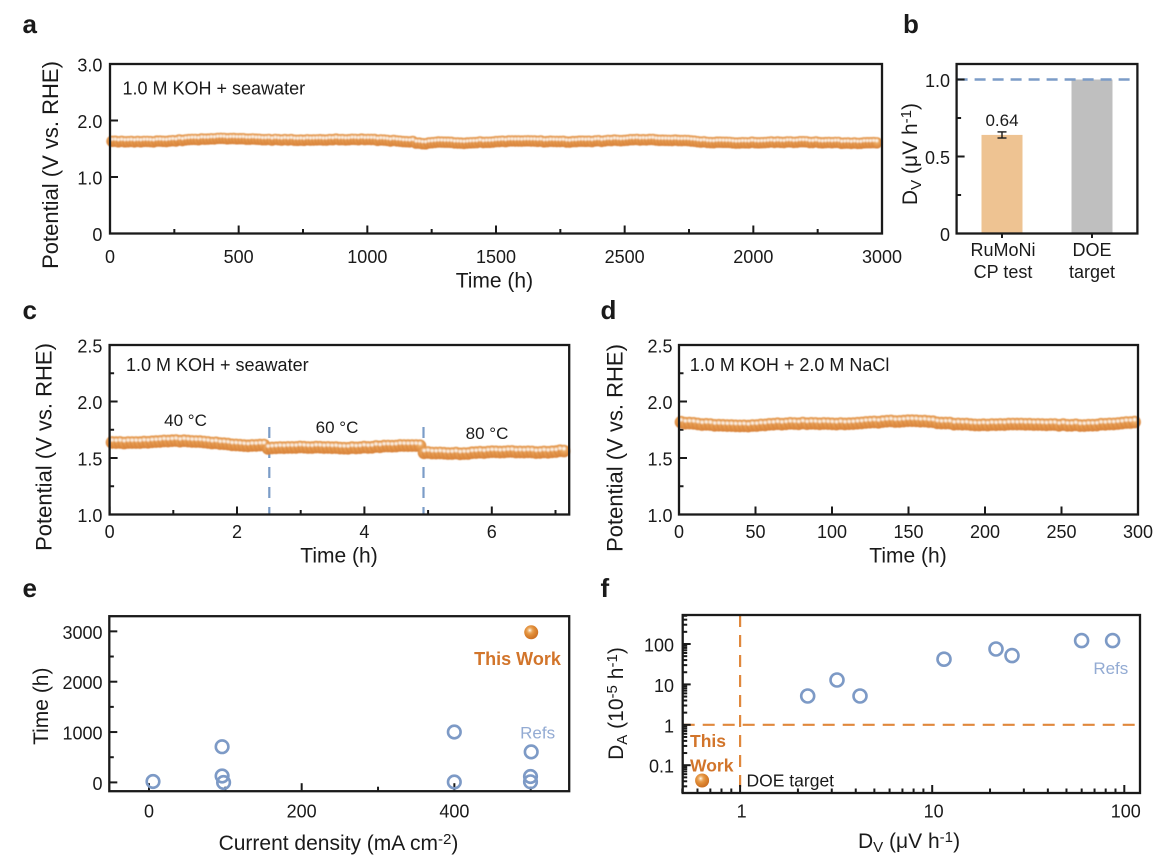  I want to click on svg-text: 1.0 M KOH + 2.0 M NaCl, so click(790, 365).